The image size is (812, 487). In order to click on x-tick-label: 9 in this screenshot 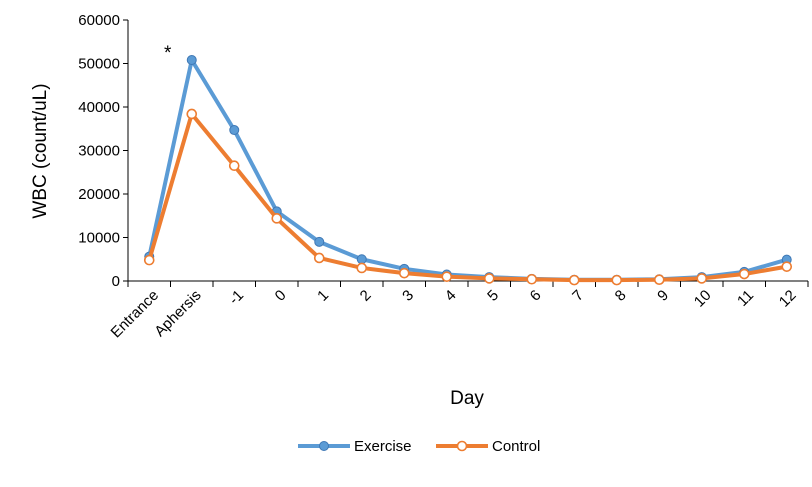, I will do `click(663, 296)`.